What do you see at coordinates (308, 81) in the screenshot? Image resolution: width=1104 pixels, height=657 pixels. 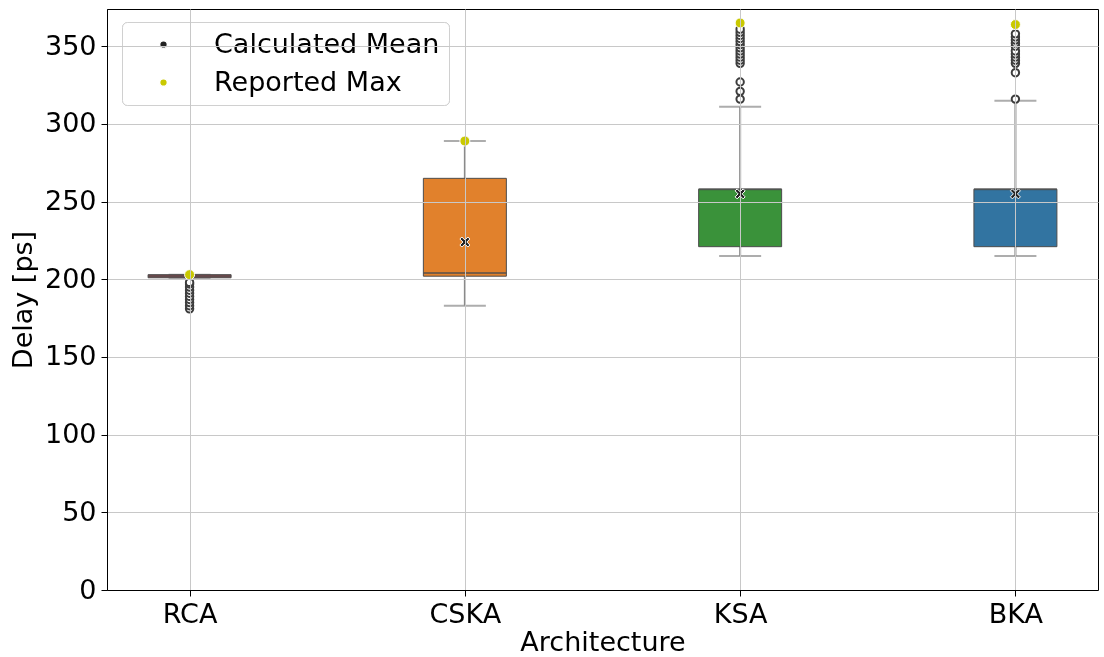 I see `legend-label: Reported Max` at bounding box center [308, 81].